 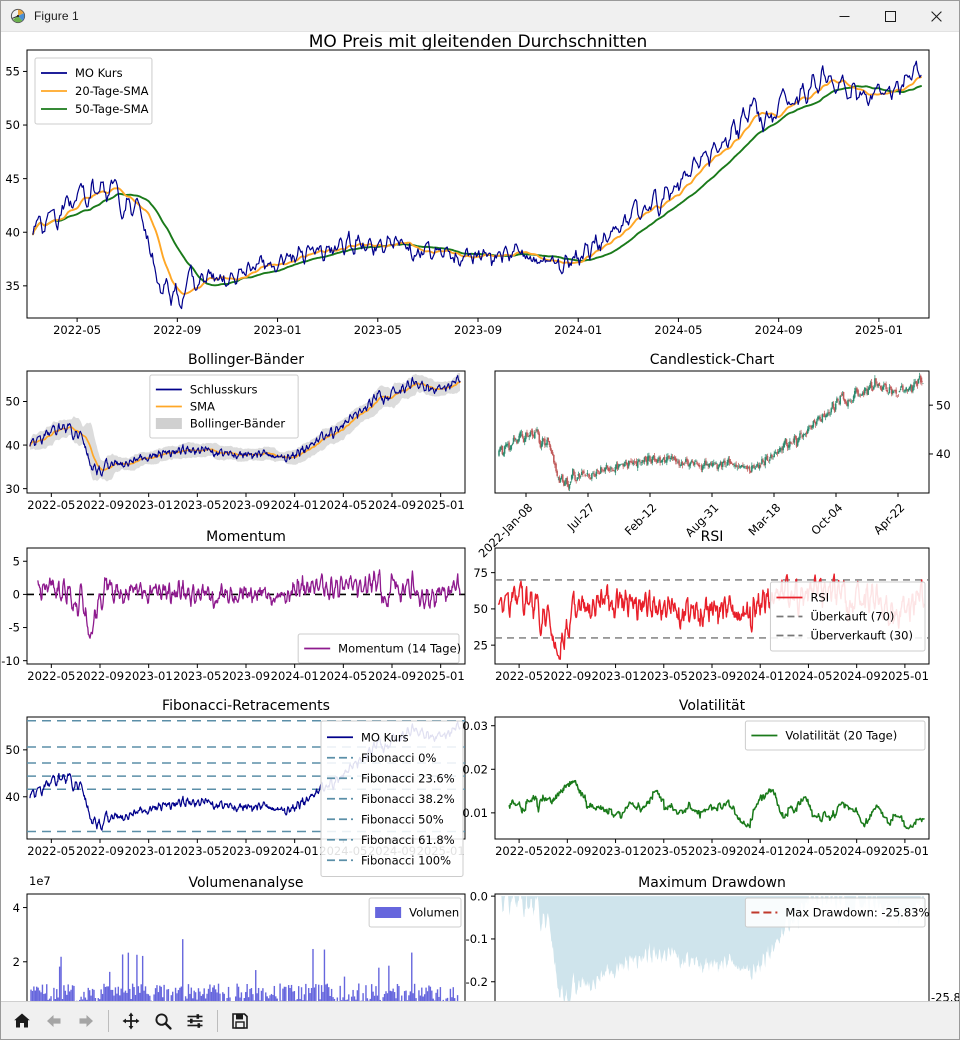 What do you see at coordinates (224, 390) in the screenshot?
I see `svg-text: Schlusskurs` at bounding box center [224, 390].